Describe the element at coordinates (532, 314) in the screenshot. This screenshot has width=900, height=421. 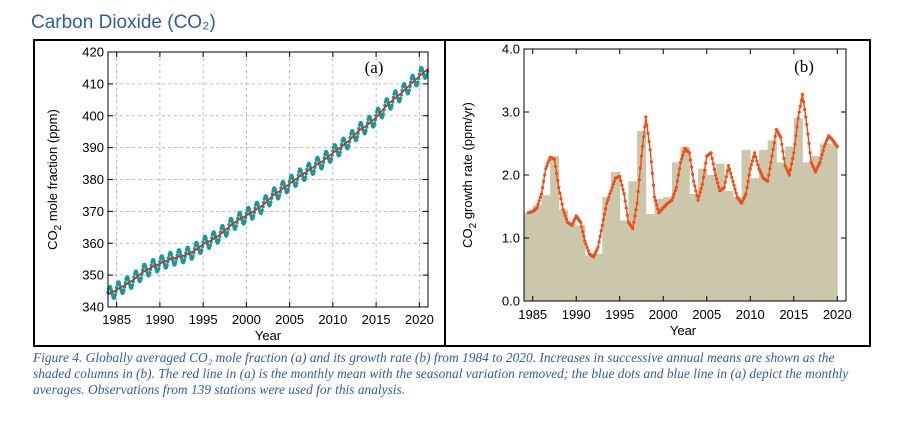
I see `x-tick-label: 1985` at that location.